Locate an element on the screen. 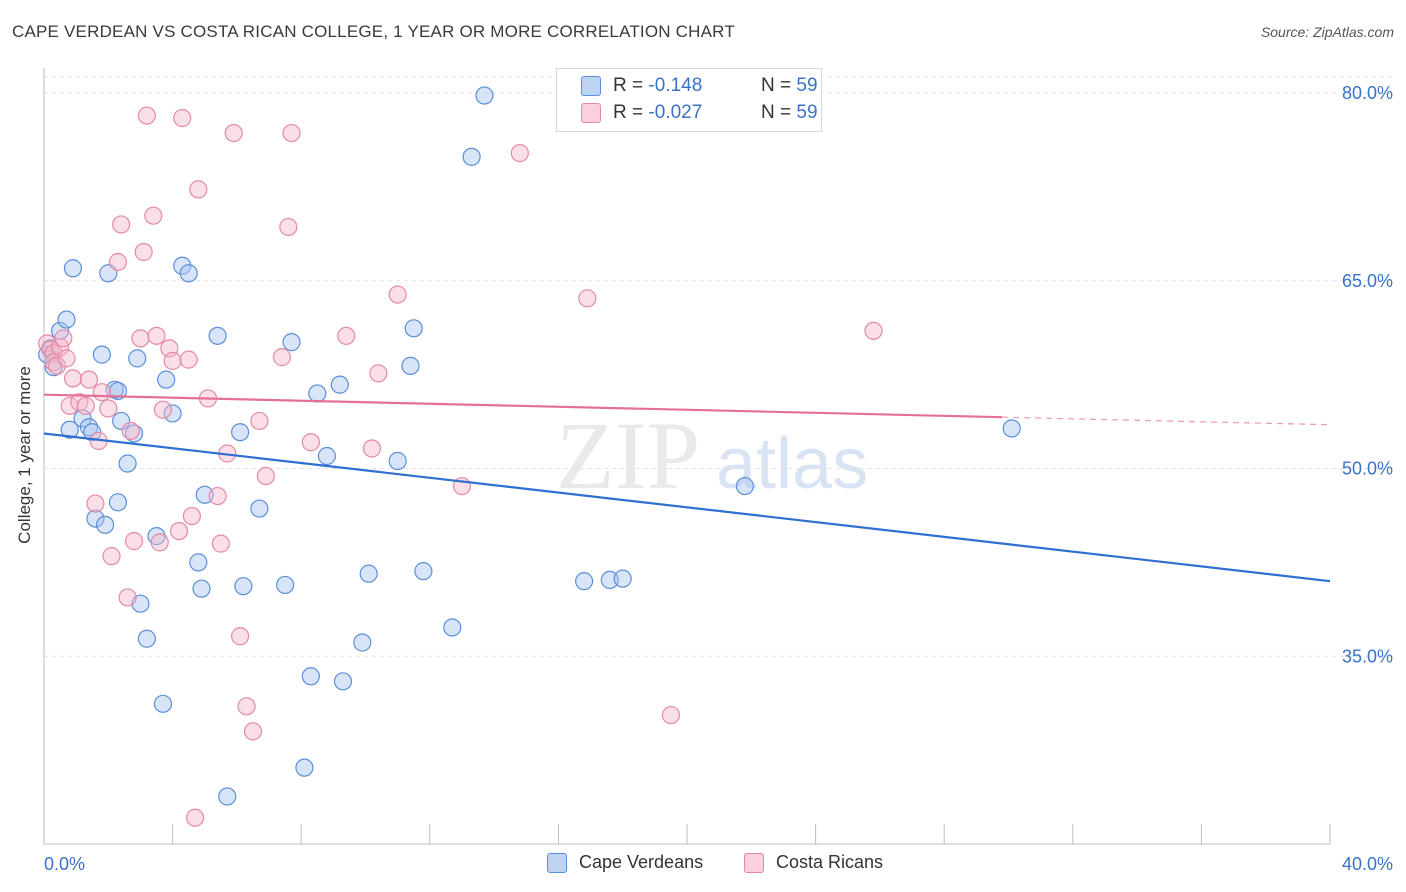 This screenshot has width=1406, height=892. legend-item-costa-ricans: Costa Ricans is located at coordinates (813, 862).